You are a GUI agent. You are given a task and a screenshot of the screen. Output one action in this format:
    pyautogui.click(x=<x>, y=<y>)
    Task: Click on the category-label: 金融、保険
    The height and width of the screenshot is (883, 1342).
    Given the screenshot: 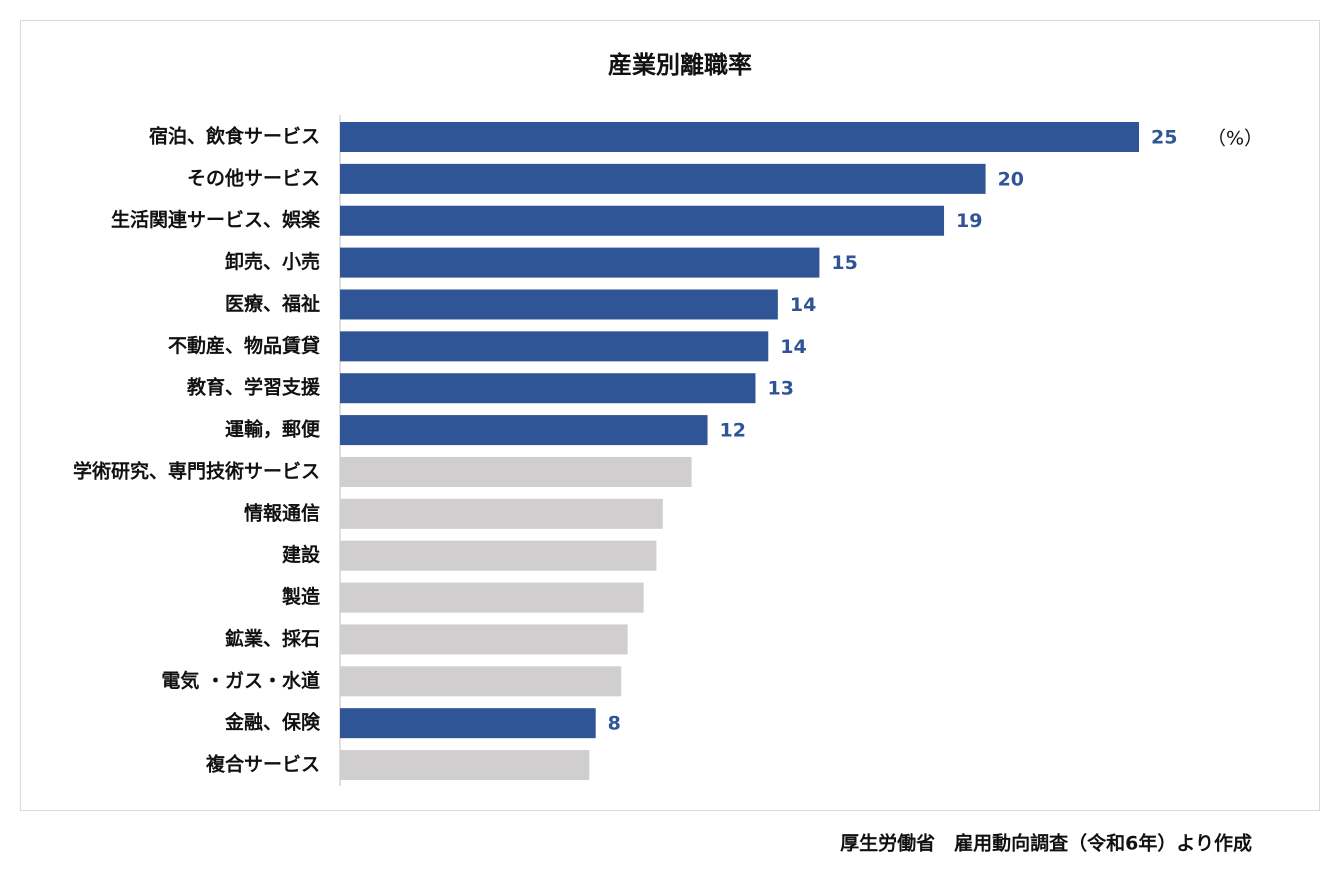 What is the action you would take?
    pyautogui.click(x=272, y=722)
    